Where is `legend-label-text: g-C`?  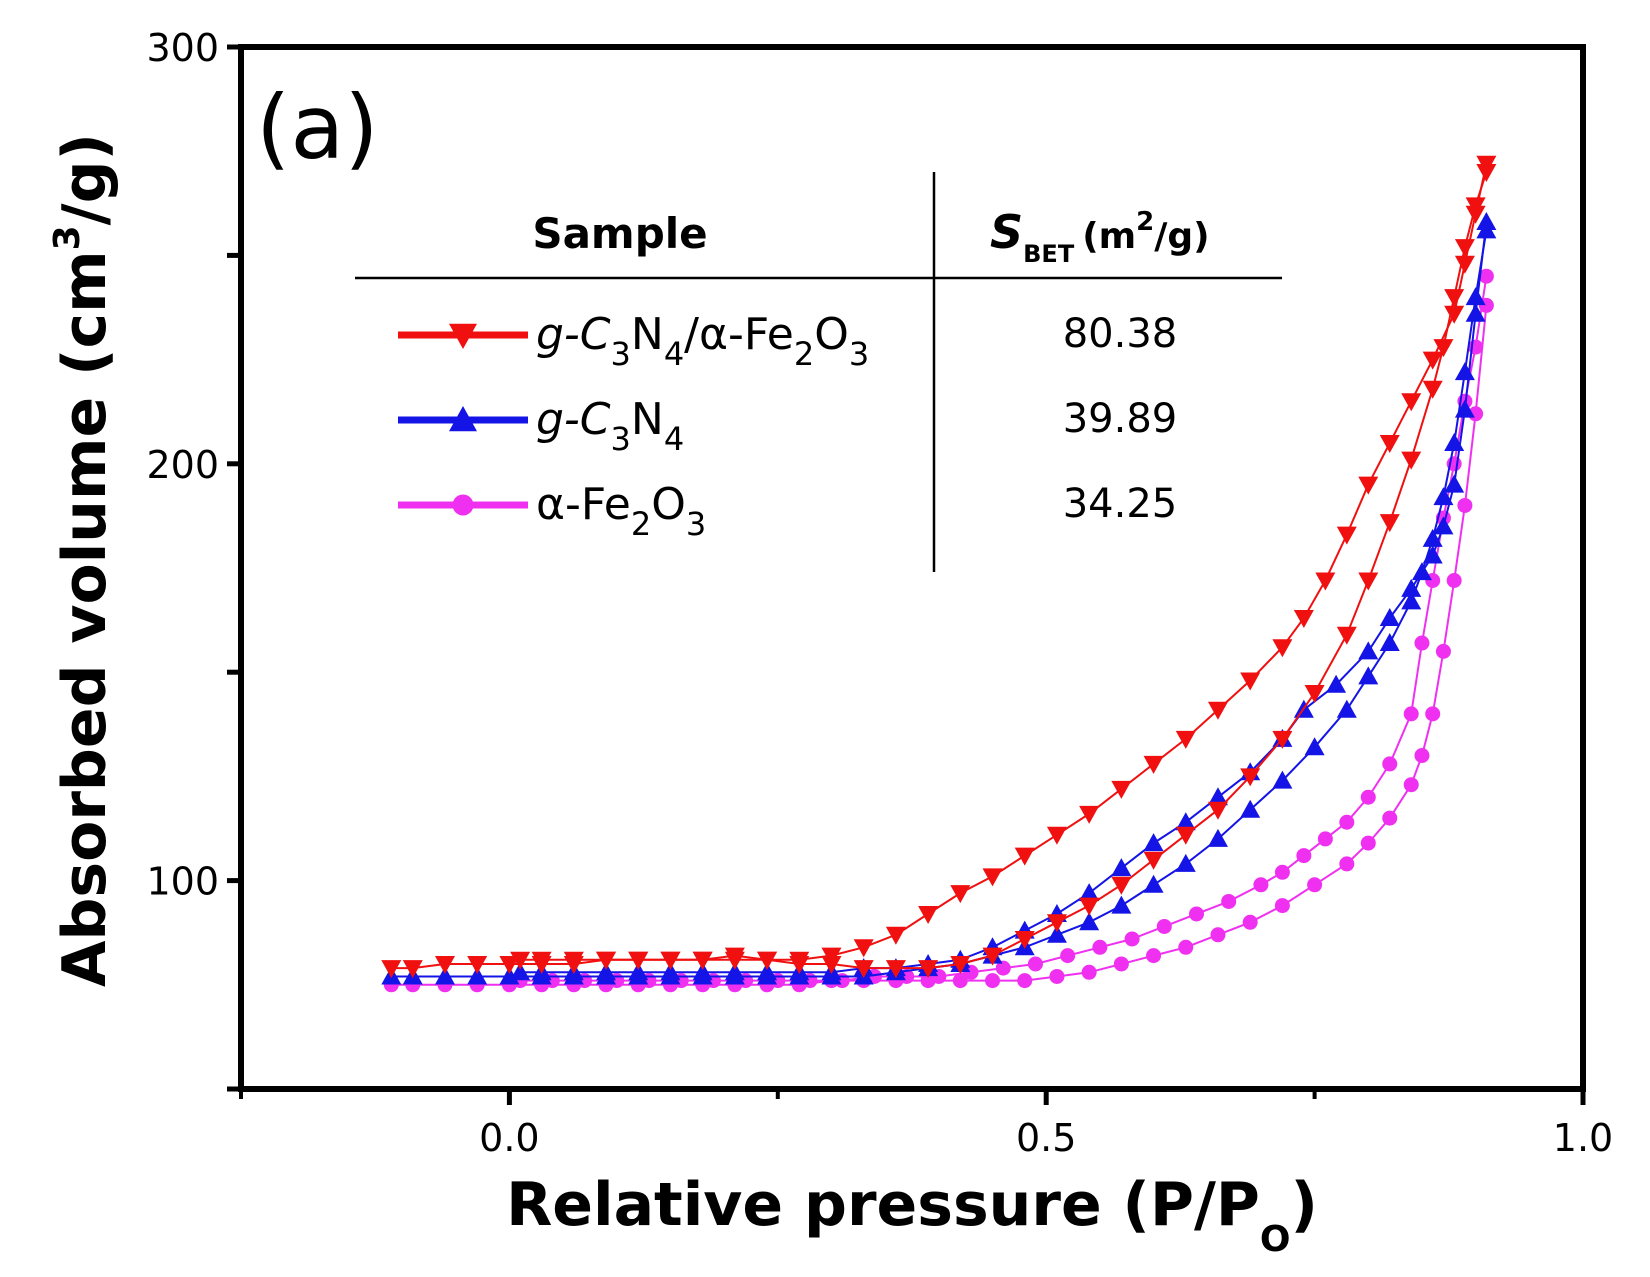
legend-label-text: g-C is located at coordinates (573, 334).